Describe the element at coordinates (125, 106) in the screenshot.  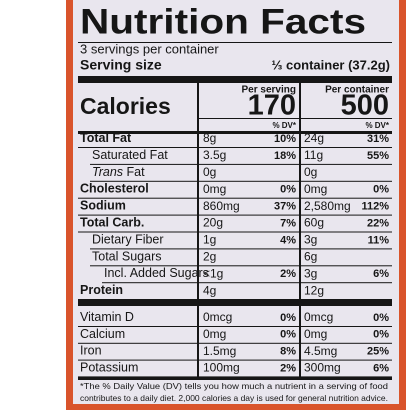
I see `calories-label: Calories` at that location.